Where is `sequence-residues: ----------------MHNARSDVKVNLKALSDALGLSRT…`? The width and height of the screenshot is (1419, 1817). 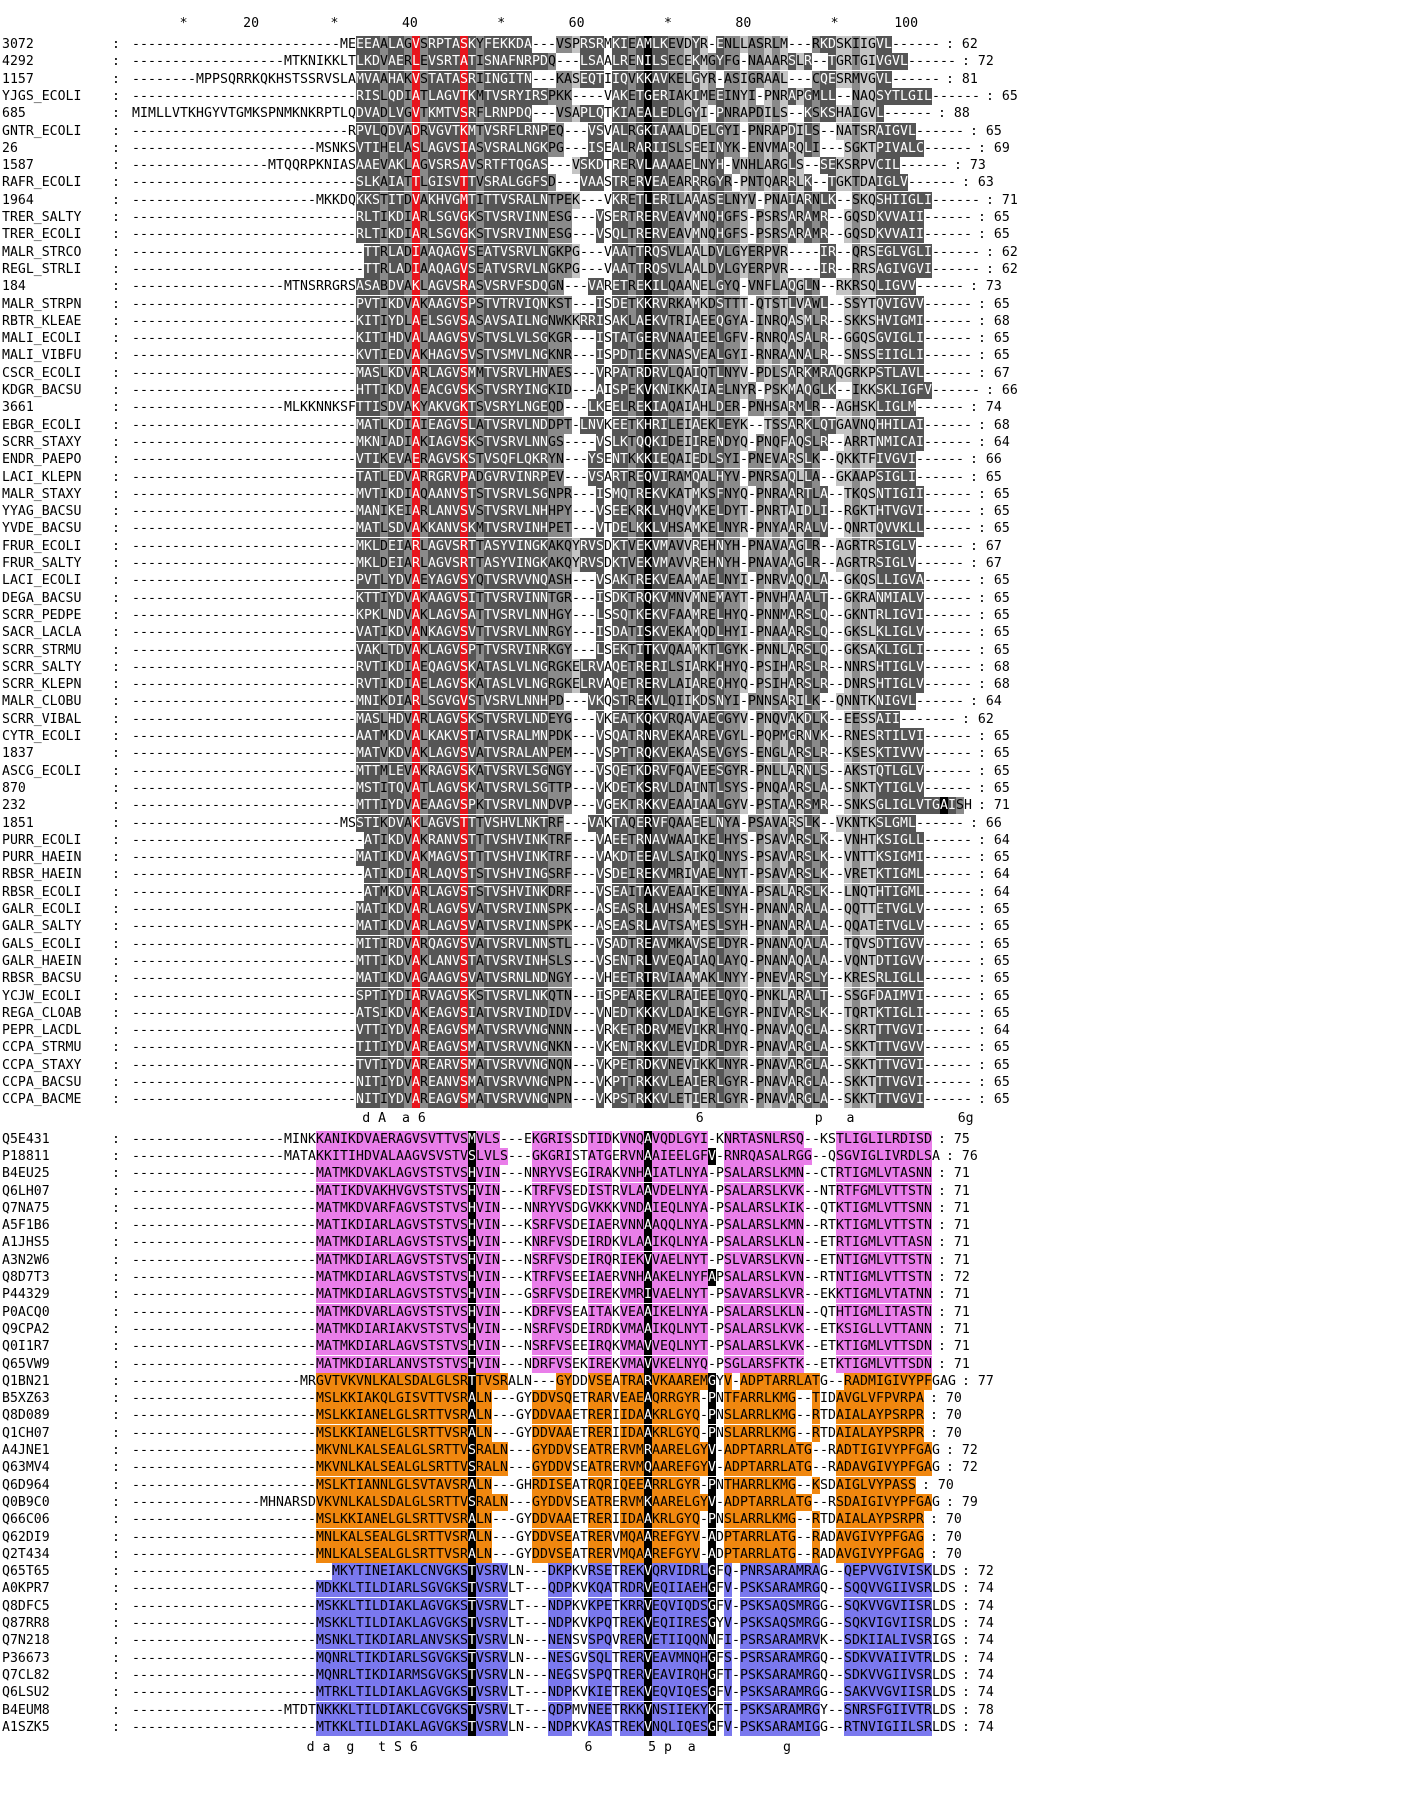
sequence-residues: ----------------MHNARSDVKVNLKALSDALGLSRT… is located at coordinates (536, 1502).